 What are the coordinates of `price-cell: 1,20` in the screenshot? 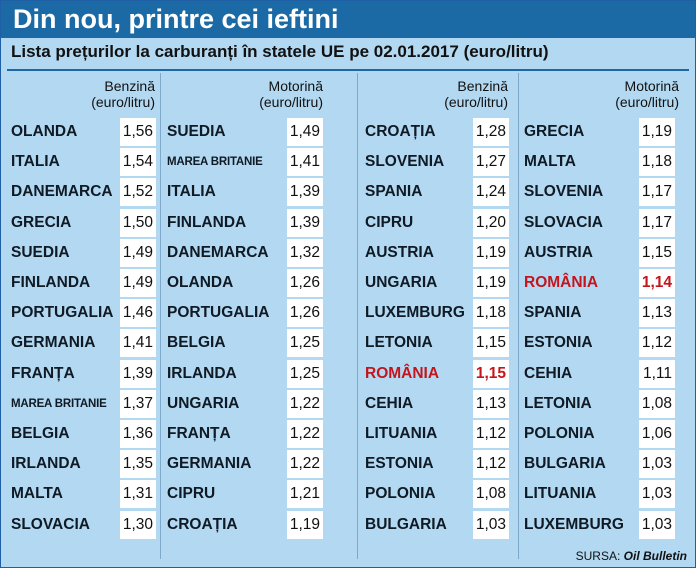 It's located at (491, 222).